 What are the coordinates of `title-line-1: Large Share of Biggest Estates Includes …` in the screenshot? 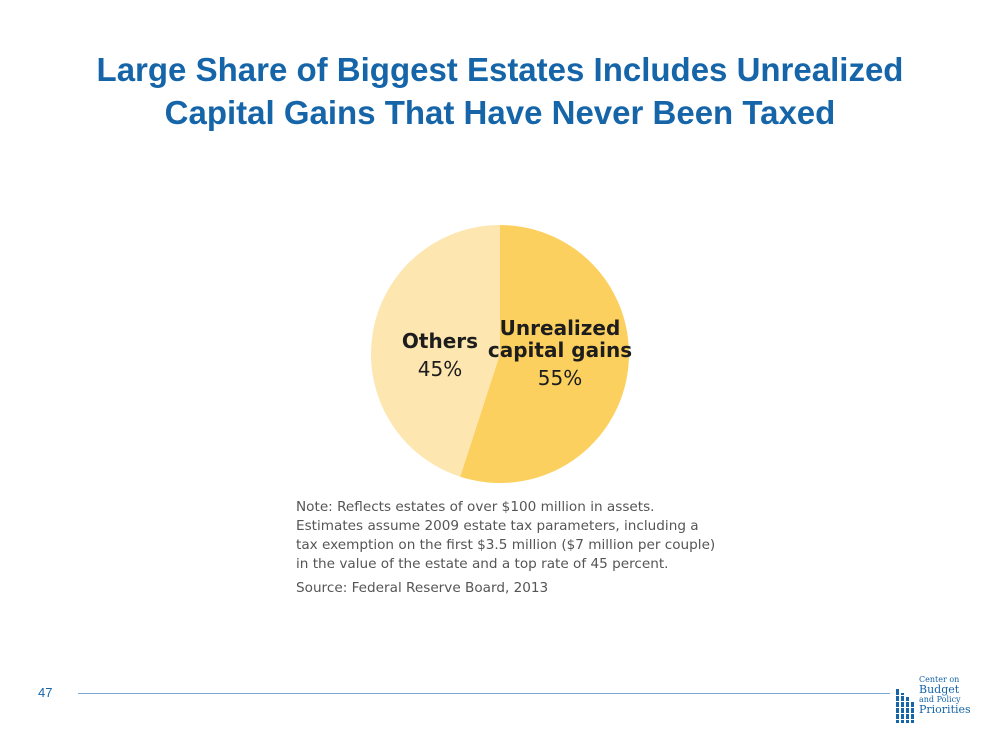 It's located at (500, 69).